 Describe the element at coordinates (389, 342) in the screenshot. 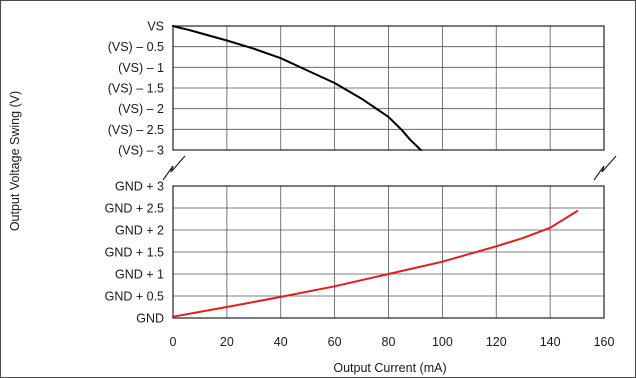

I see `x-tick-label-80: 80` at that location.